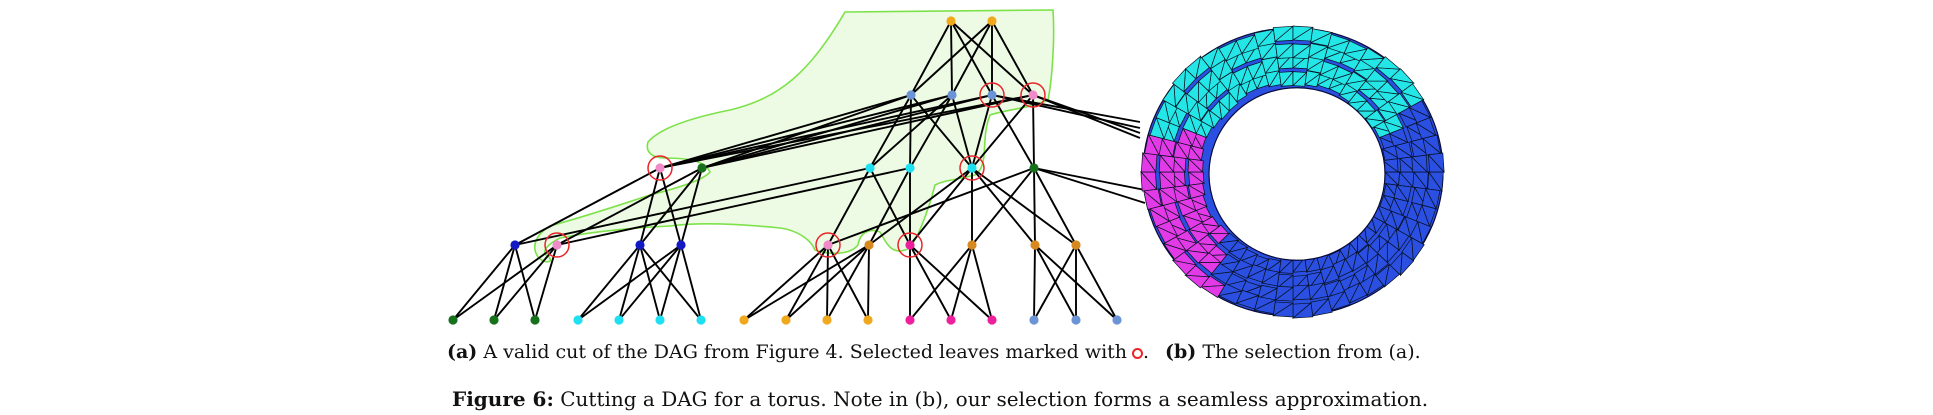 The width and height of the screenshot is (1933, 415). What do you see at coordinates (1293, 352) in the screenshot?
I see `subcaption-b: (b) The selection from (a).` at bounding box center [1293, 352].